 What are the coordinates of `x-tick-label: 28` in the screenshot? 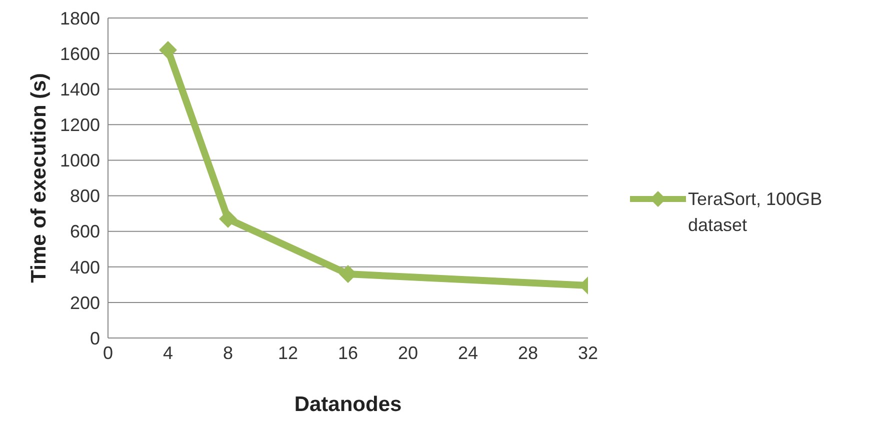 It's located at (528, 352).